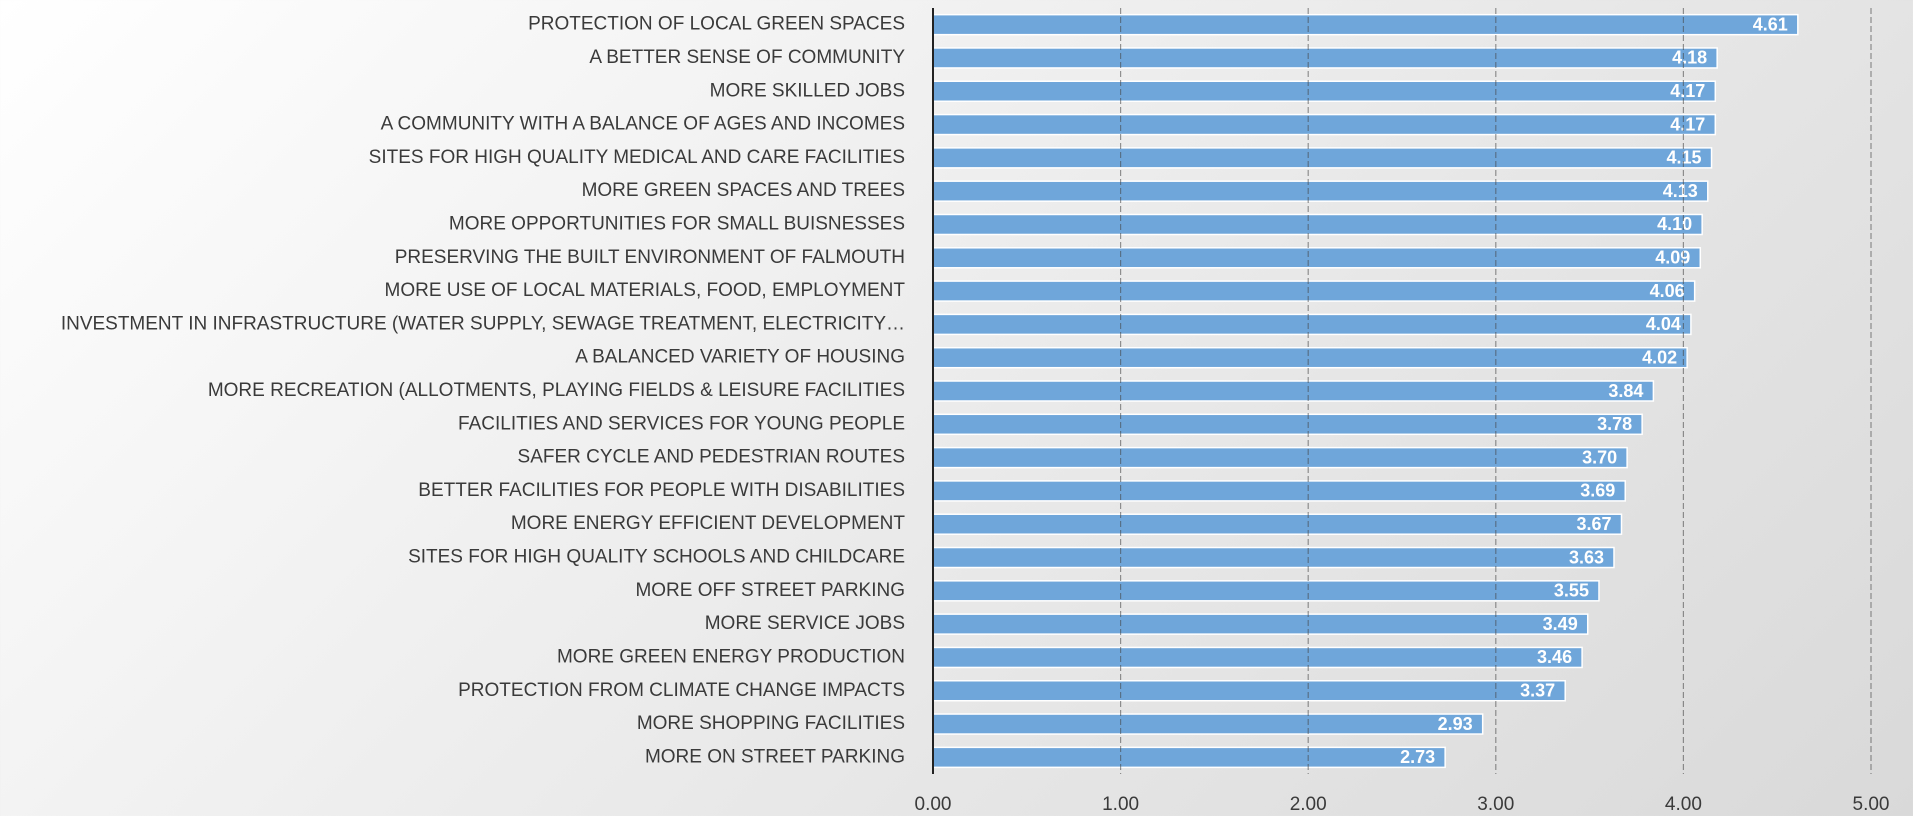 Image resolution: width=1913 pixels, height=816 pixels. What do you see at coordinates (1674, 224) in the screenshot?
I see `value-label: 4.10` at bounding box center [1674, 224].